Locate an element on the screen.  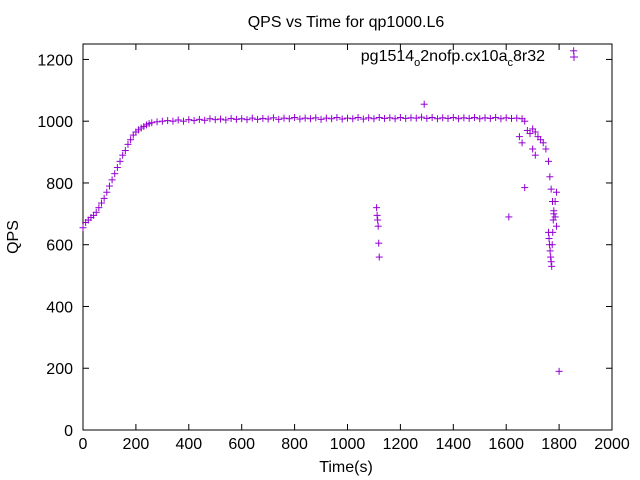
x-tick-label: 800 is located at coordinates (294, 444).